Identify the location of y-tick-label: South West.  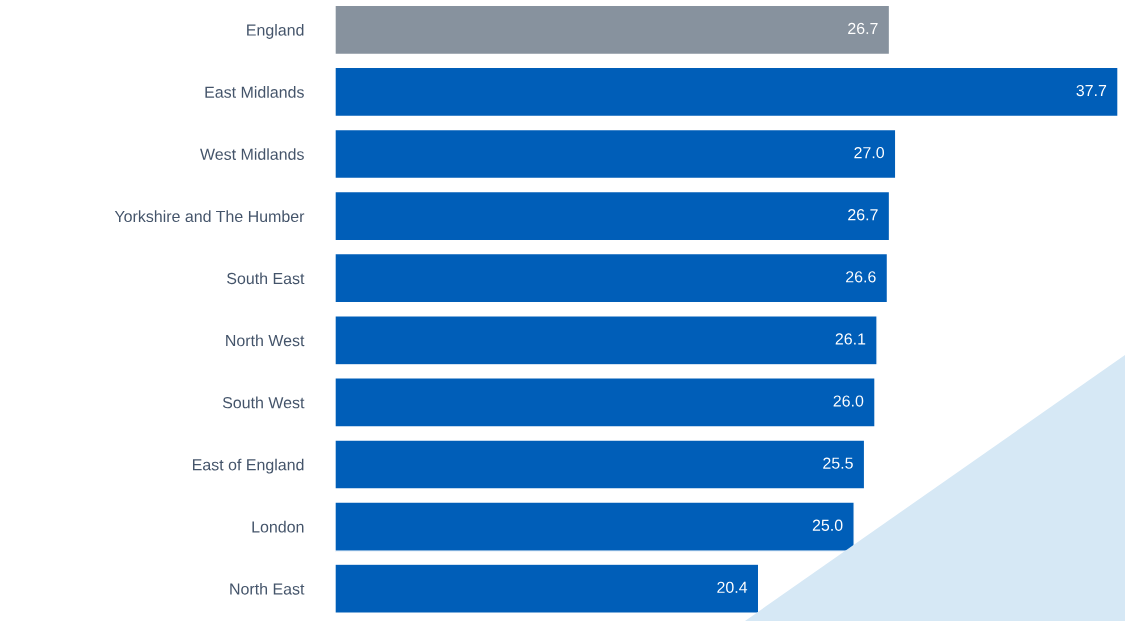
(263, 402).